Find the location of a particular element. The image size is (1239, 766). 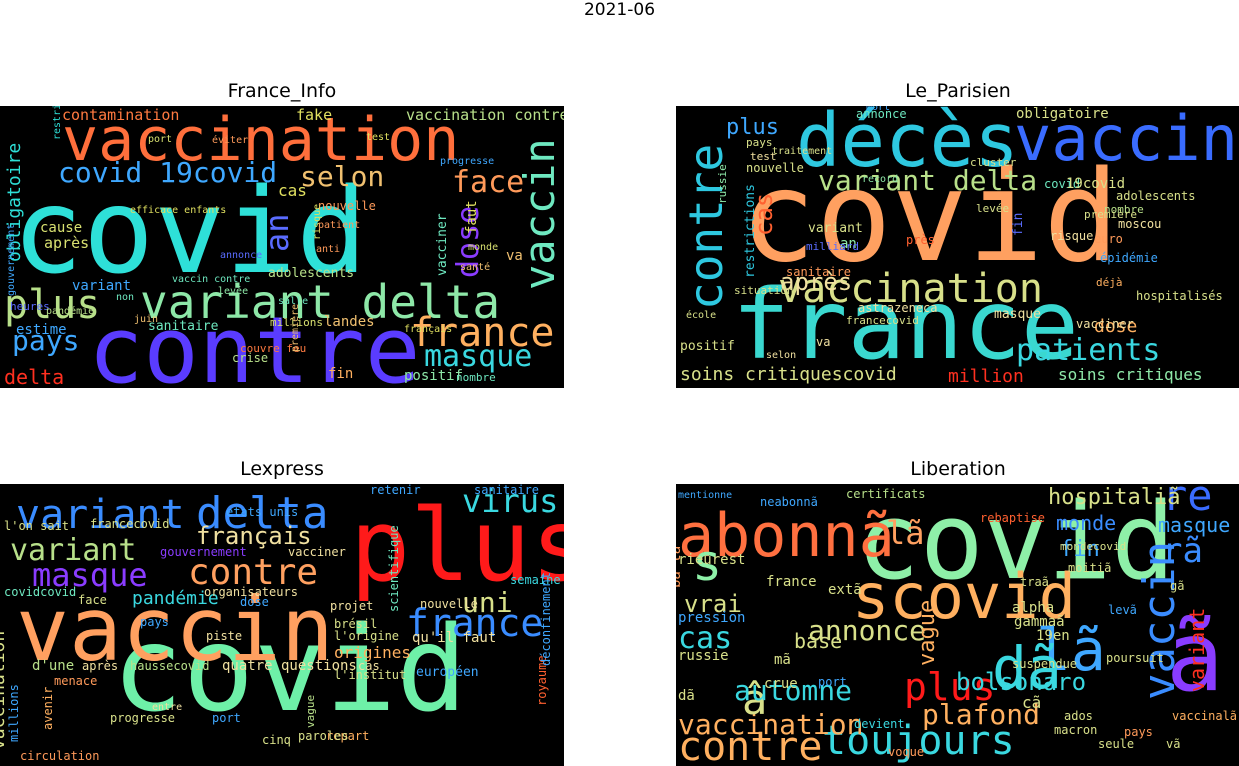

word-cloud-word: moscou is located at coordinates (1139, 224).